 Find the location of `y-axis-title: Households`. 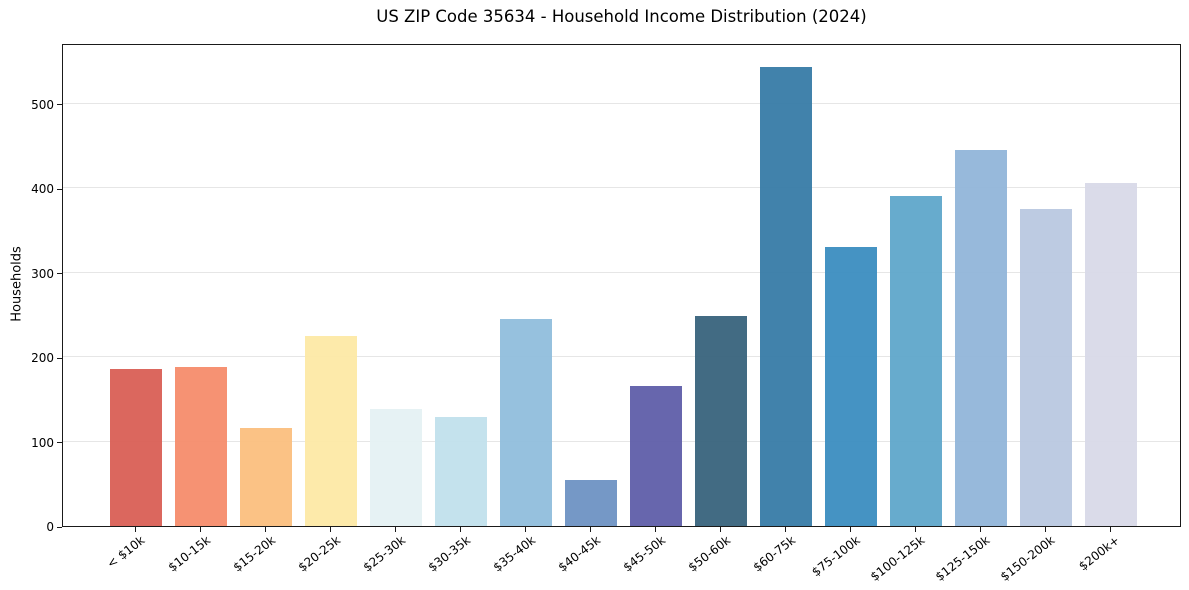

y-axis-title: Households is located at coordinates (17, 284).